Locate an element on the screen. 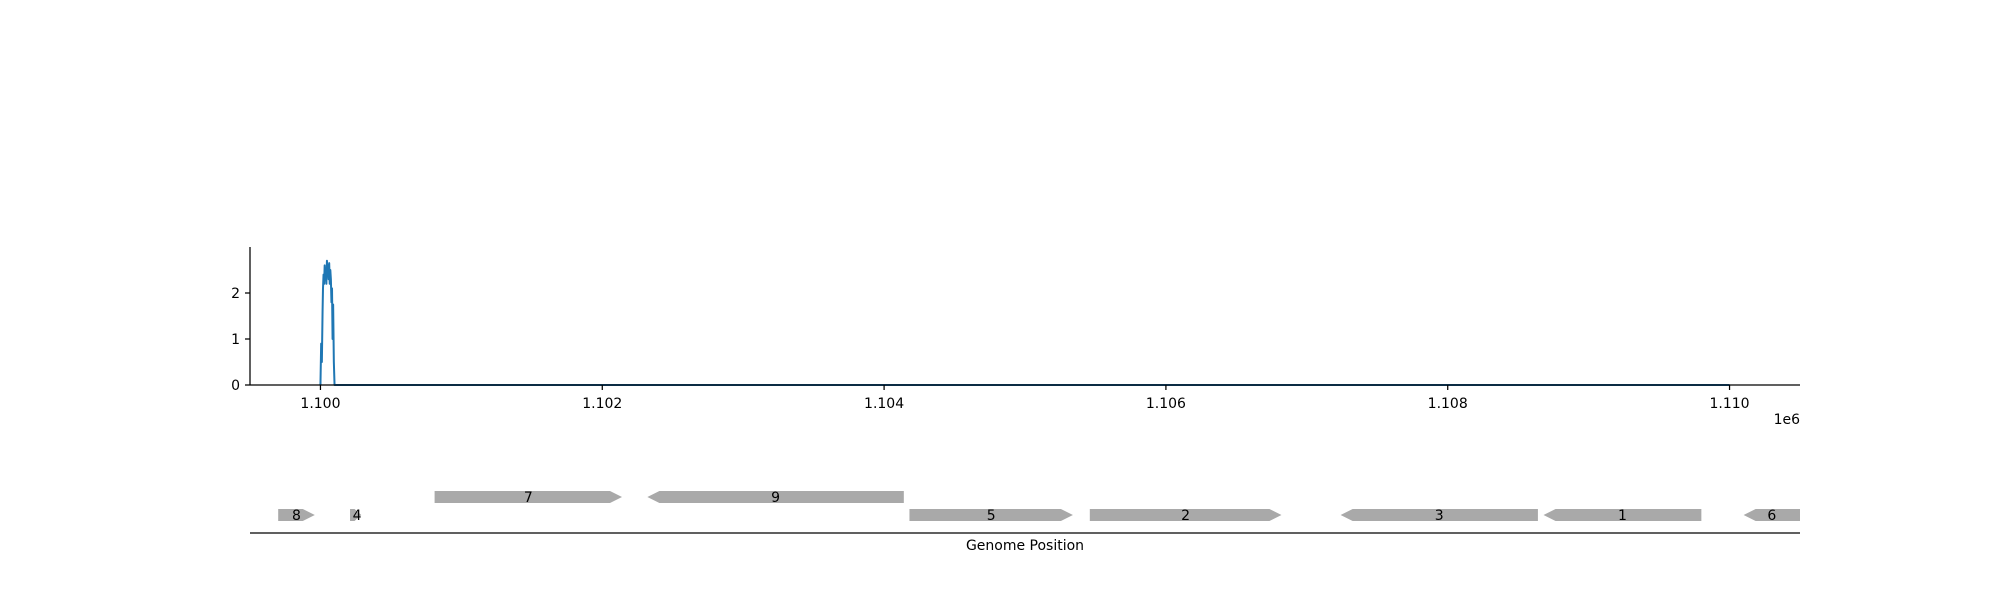 The height and width of the screenshot is (600, 2000). y-axis-ticks: 0 1 2 is located at coordinates (240, 340).